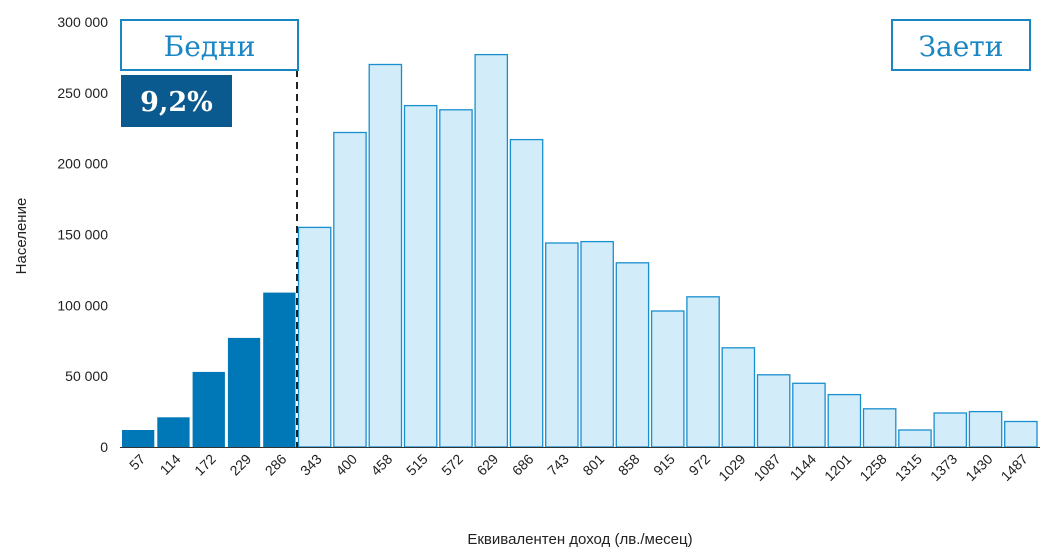 The width and height of the screenshot is (1040, 553). I want to click on x-tick-label: 172, so click(205, 465).